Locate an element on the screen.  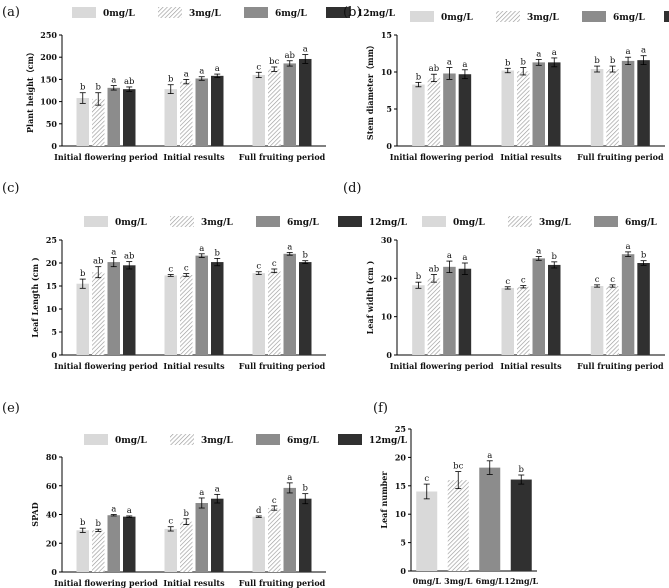
legend-label-4: 12mg/L is located at coordinates (388, 441).